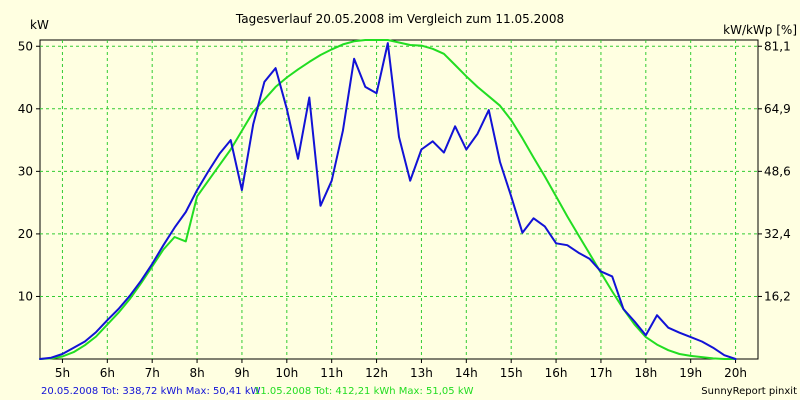 This screenshot has width=800, height=400. I want to click on y-tick-label-left: 30, so click(25, 171).